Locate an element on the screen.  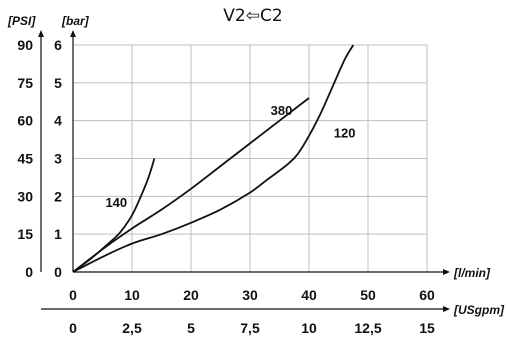
y-tick-label-psi: 75 is located at coordinates (25, 83).